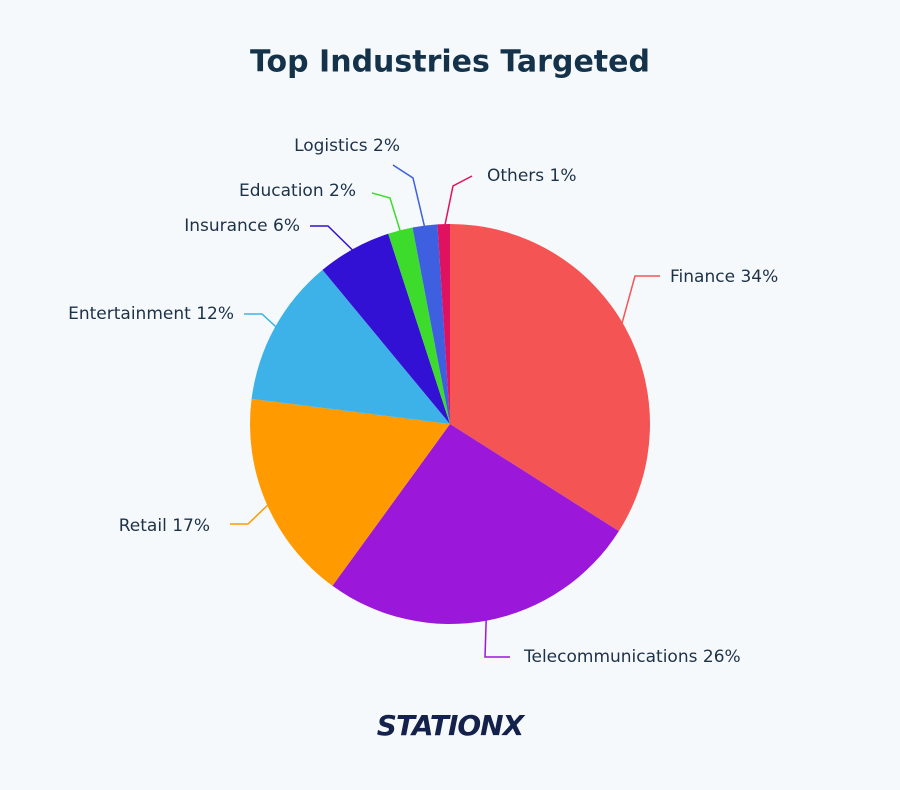 This screenshot has height=790, width=900. Describe the element at coordinates (143, 526) in the screenshot. I see `category-name: Retail` at that location.